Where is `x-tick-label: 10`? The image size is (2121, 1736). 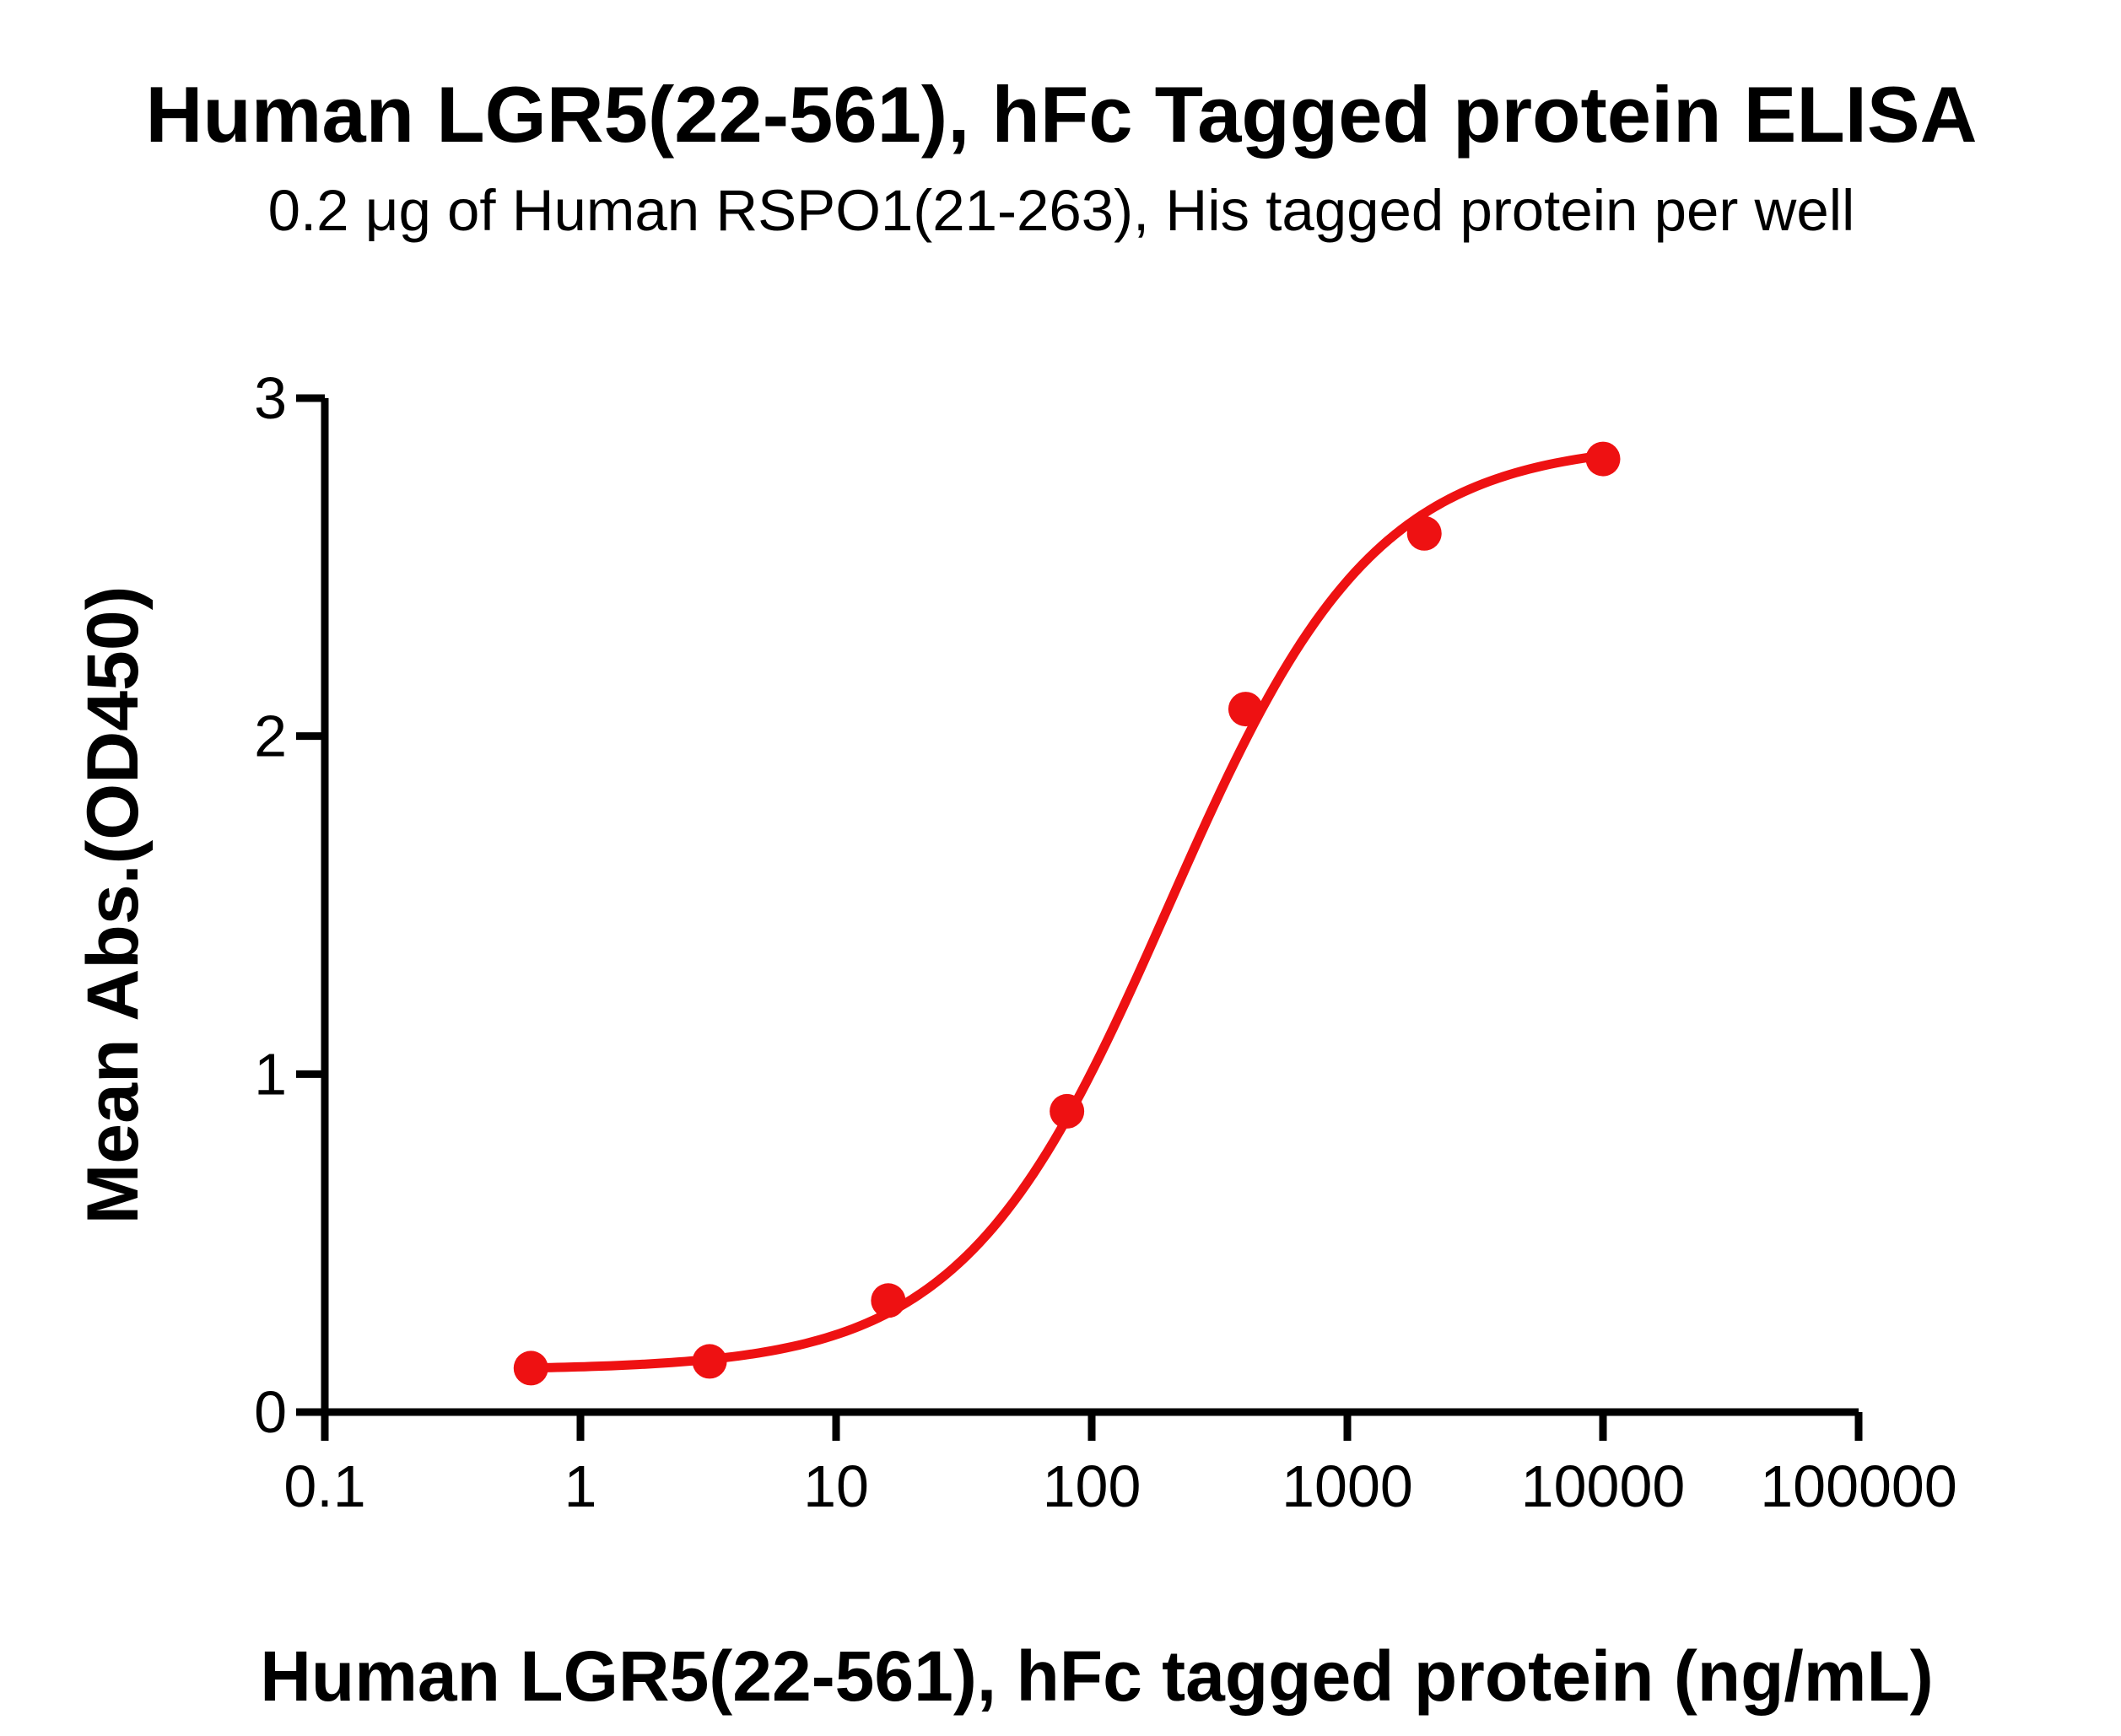 x-tick-label: 10 is located at coordinates (836, 1486).